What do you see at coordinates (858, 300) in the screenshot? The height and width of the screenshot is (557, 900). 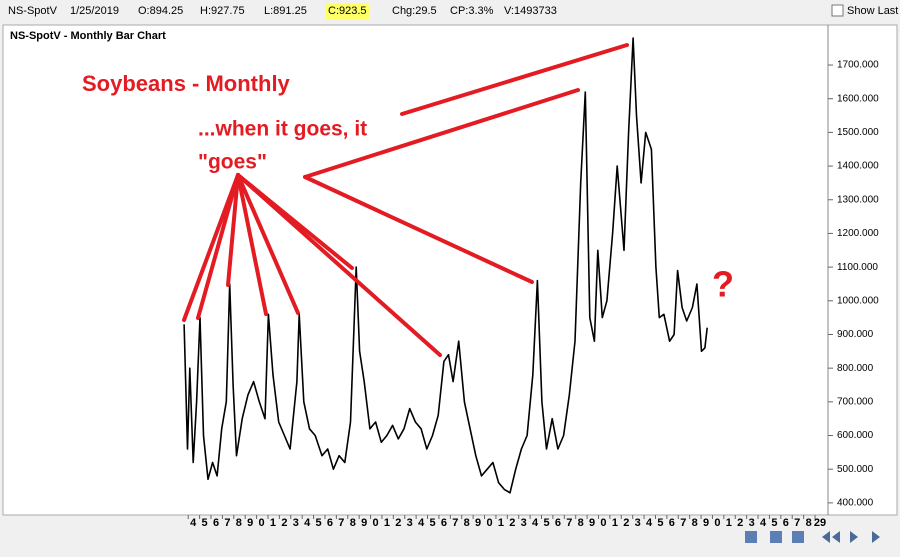 I see `y-tick-label: 1000.000` at bounding box center [858, 300].